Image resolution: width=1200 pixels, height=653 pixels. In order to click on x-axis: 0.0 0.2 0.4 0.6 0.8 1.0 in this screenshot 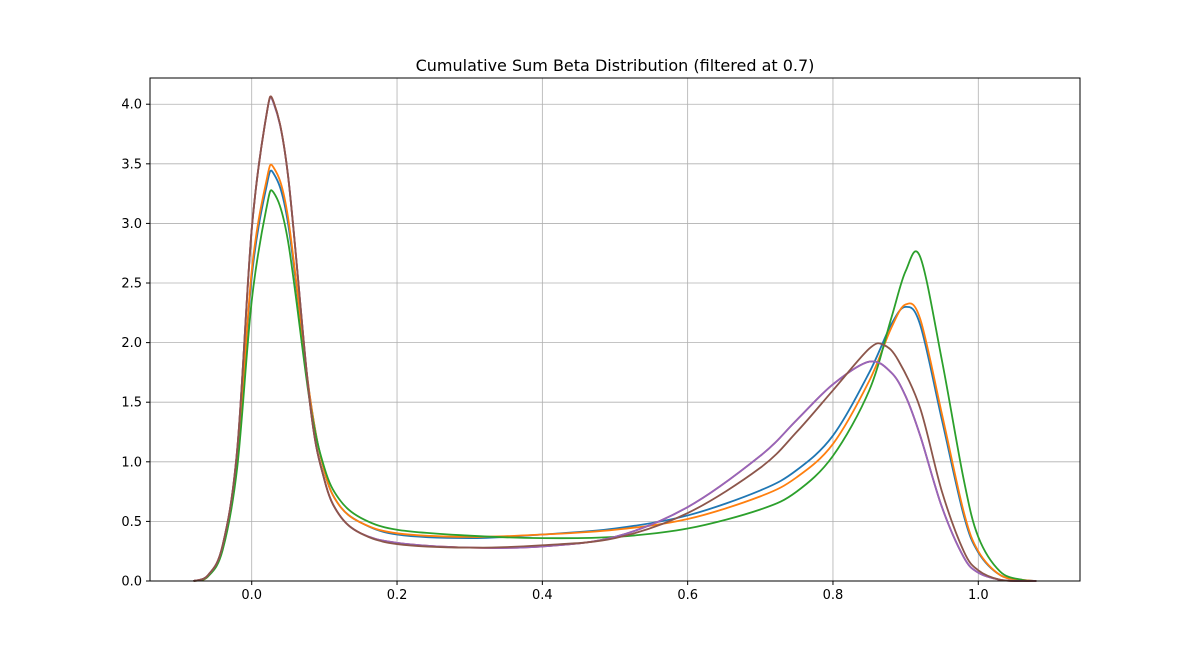, I will do `click(615, 592)`.